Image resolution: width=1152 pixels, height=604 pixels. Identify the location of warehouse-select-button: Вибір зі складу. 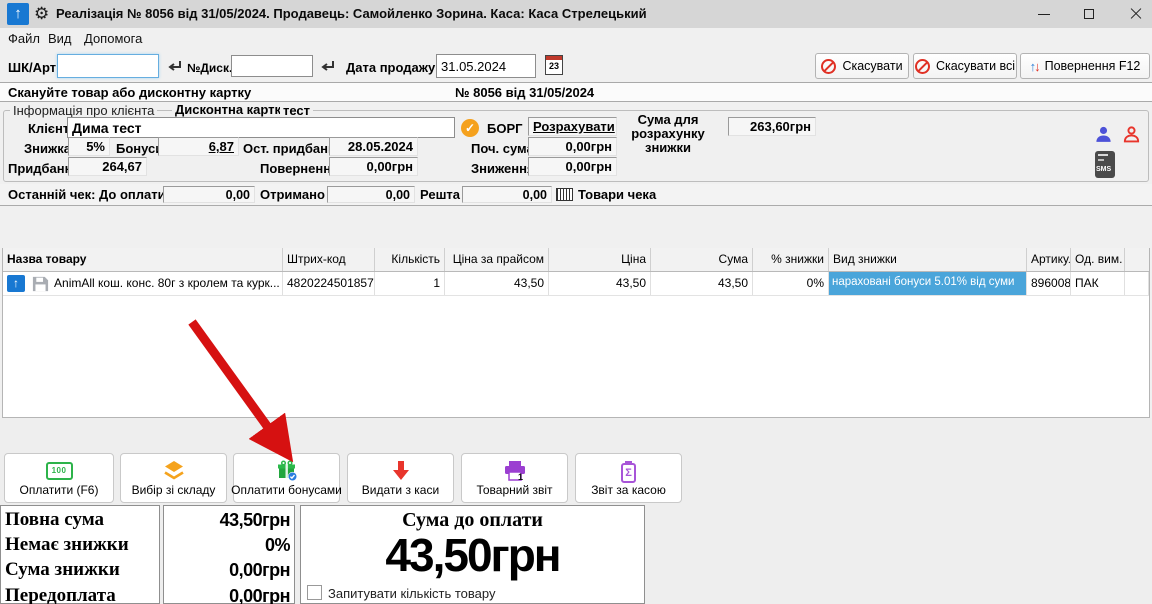
(173, 478).